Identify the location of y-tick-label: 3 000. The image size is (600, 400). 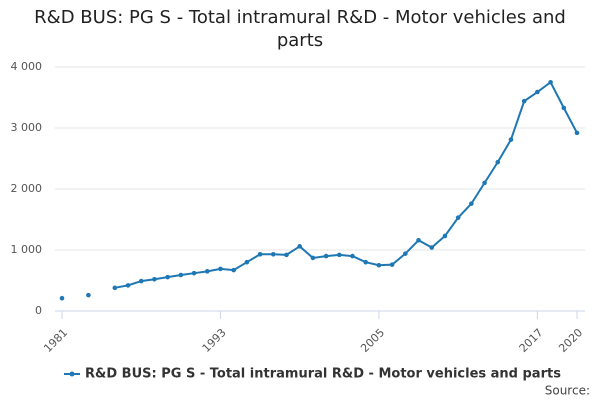
(27, 127).